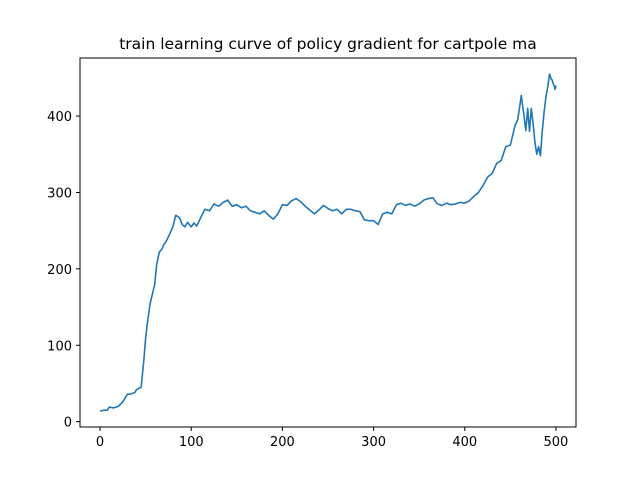  Describe the element at coordinates (59, 193) in the screenshot. I see `y-tick-label: 300` at that location.